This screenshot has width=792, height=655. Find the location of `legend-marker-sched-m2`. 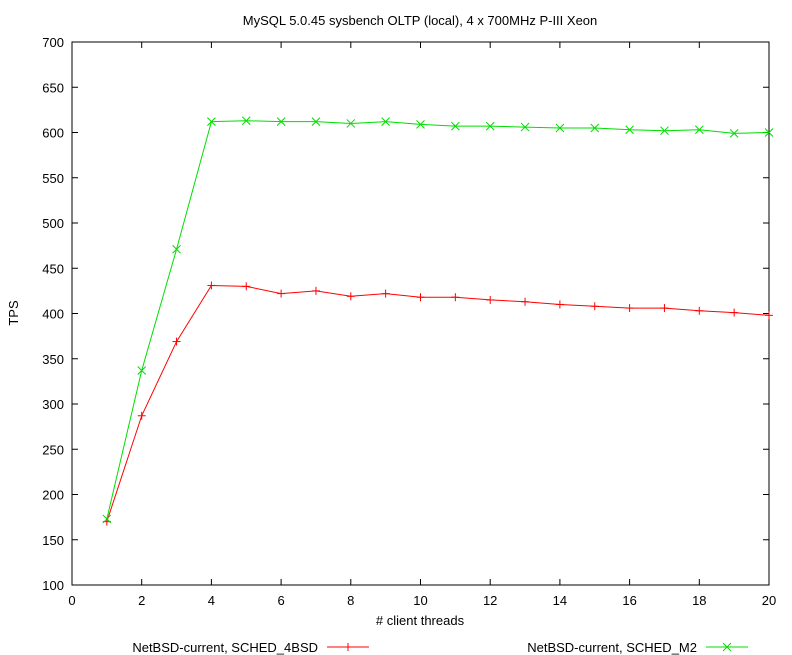

legend-marker-sched-m2 is located at coordinates (727, 647).